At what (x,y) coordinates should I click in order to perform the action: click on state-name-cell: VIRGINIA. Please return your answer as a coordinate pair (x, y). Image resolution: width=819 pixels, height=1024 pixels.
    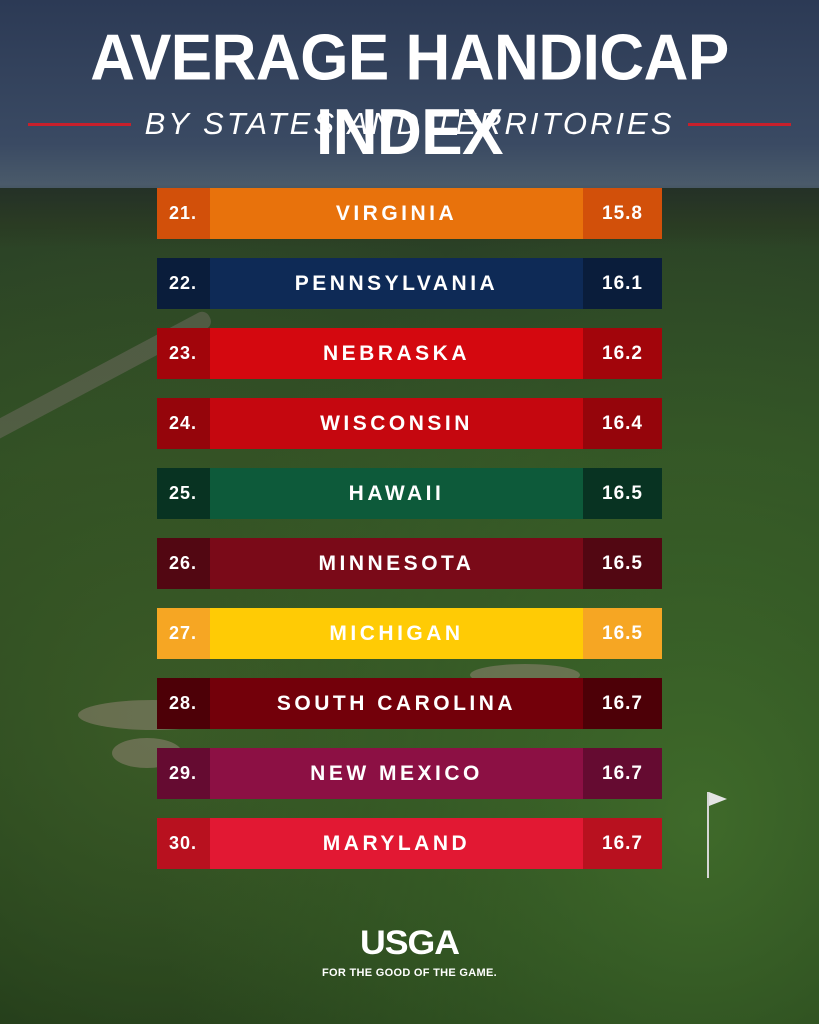
    Looking at the image, I should click on (396, 213).